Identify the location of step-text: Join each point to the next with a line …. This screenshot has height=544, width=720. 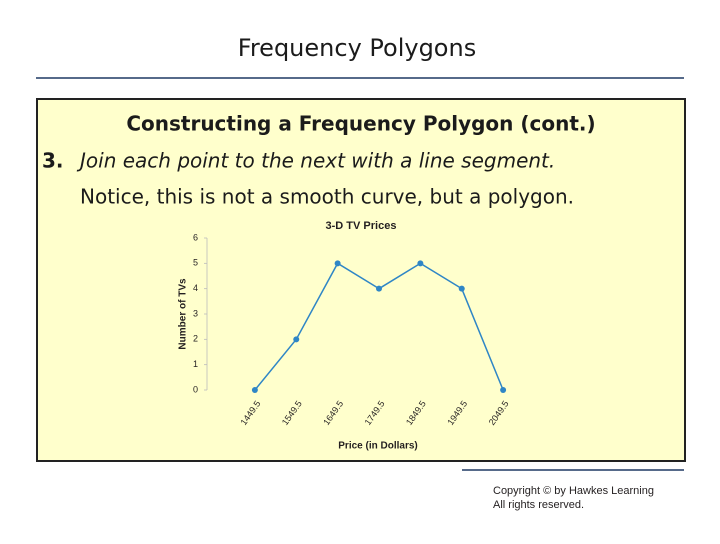
(315, 161).